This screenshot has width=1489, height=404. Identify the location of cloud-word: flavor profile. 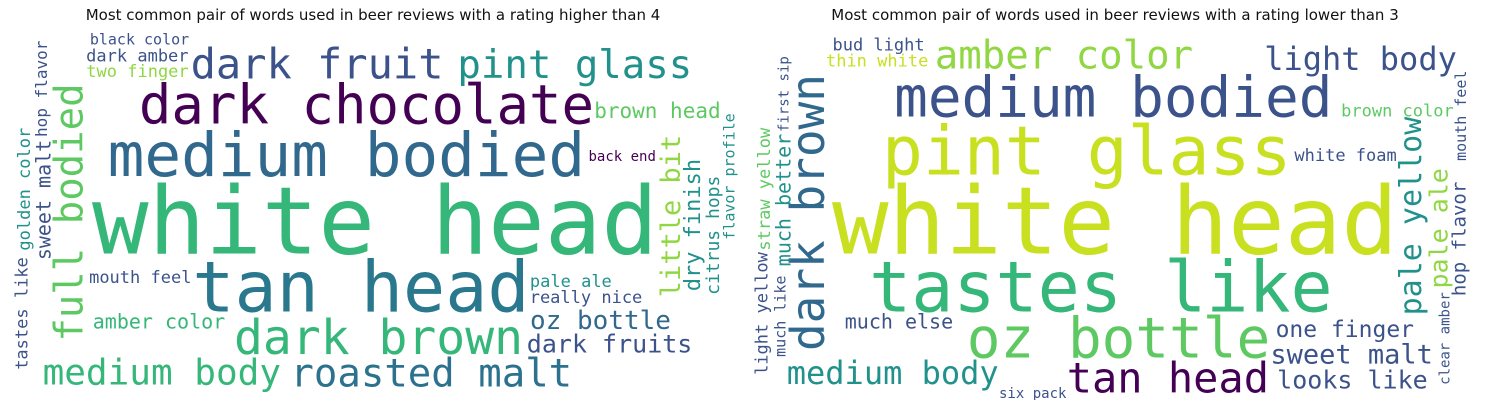
(729, 176).